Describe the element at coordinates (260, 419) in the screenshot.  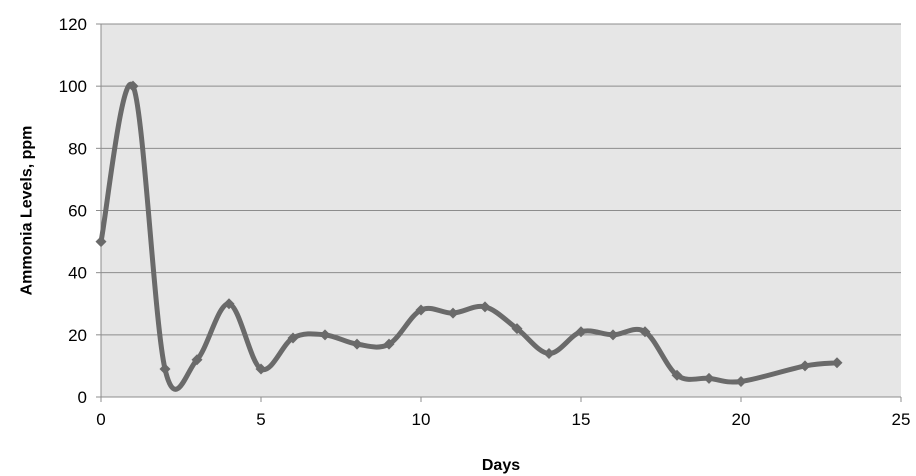
I see `x-tick-label-1: 5` at that location.